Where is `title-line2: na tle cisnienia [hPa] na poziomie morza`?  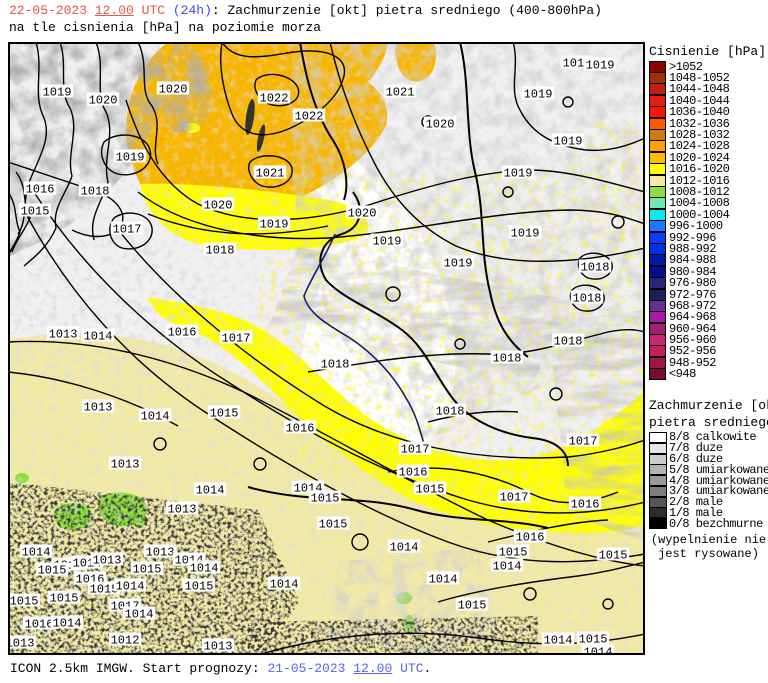 title-line2: na tle cisnienia [hPa] na poziomie morza is located at coordinates (165, 27).